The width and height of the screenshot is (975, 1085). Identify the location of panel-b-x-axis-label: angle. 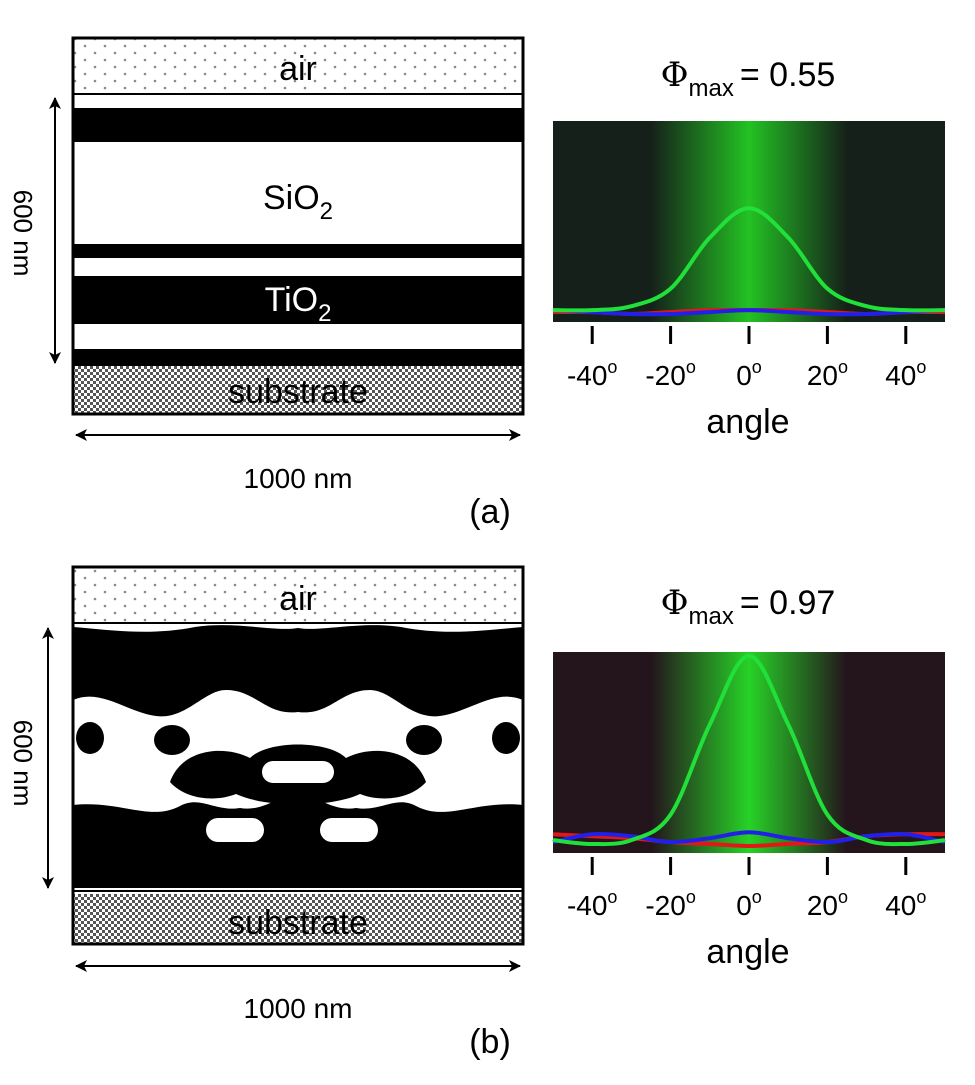
(747, 952).